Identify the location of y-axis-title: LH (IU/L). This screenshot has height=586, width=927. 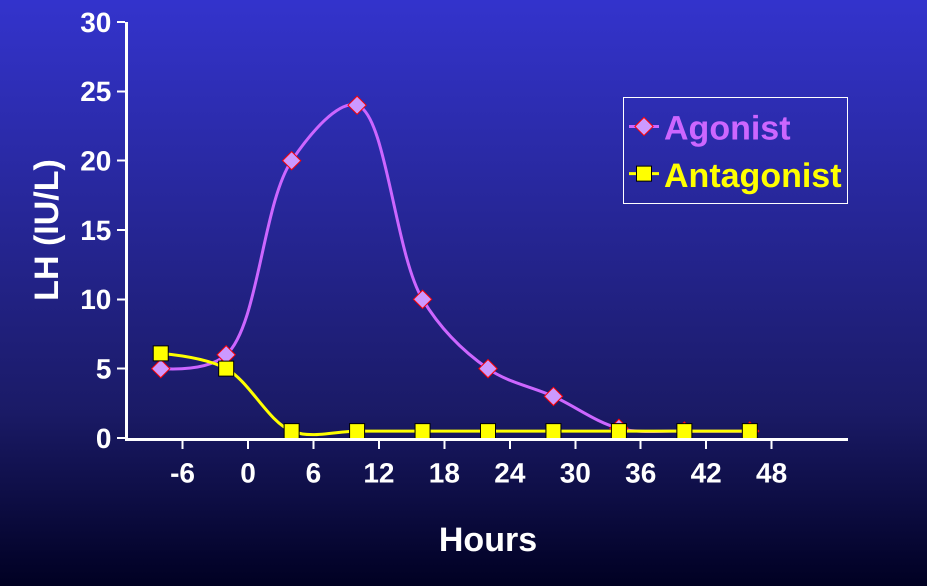
(47, 230).